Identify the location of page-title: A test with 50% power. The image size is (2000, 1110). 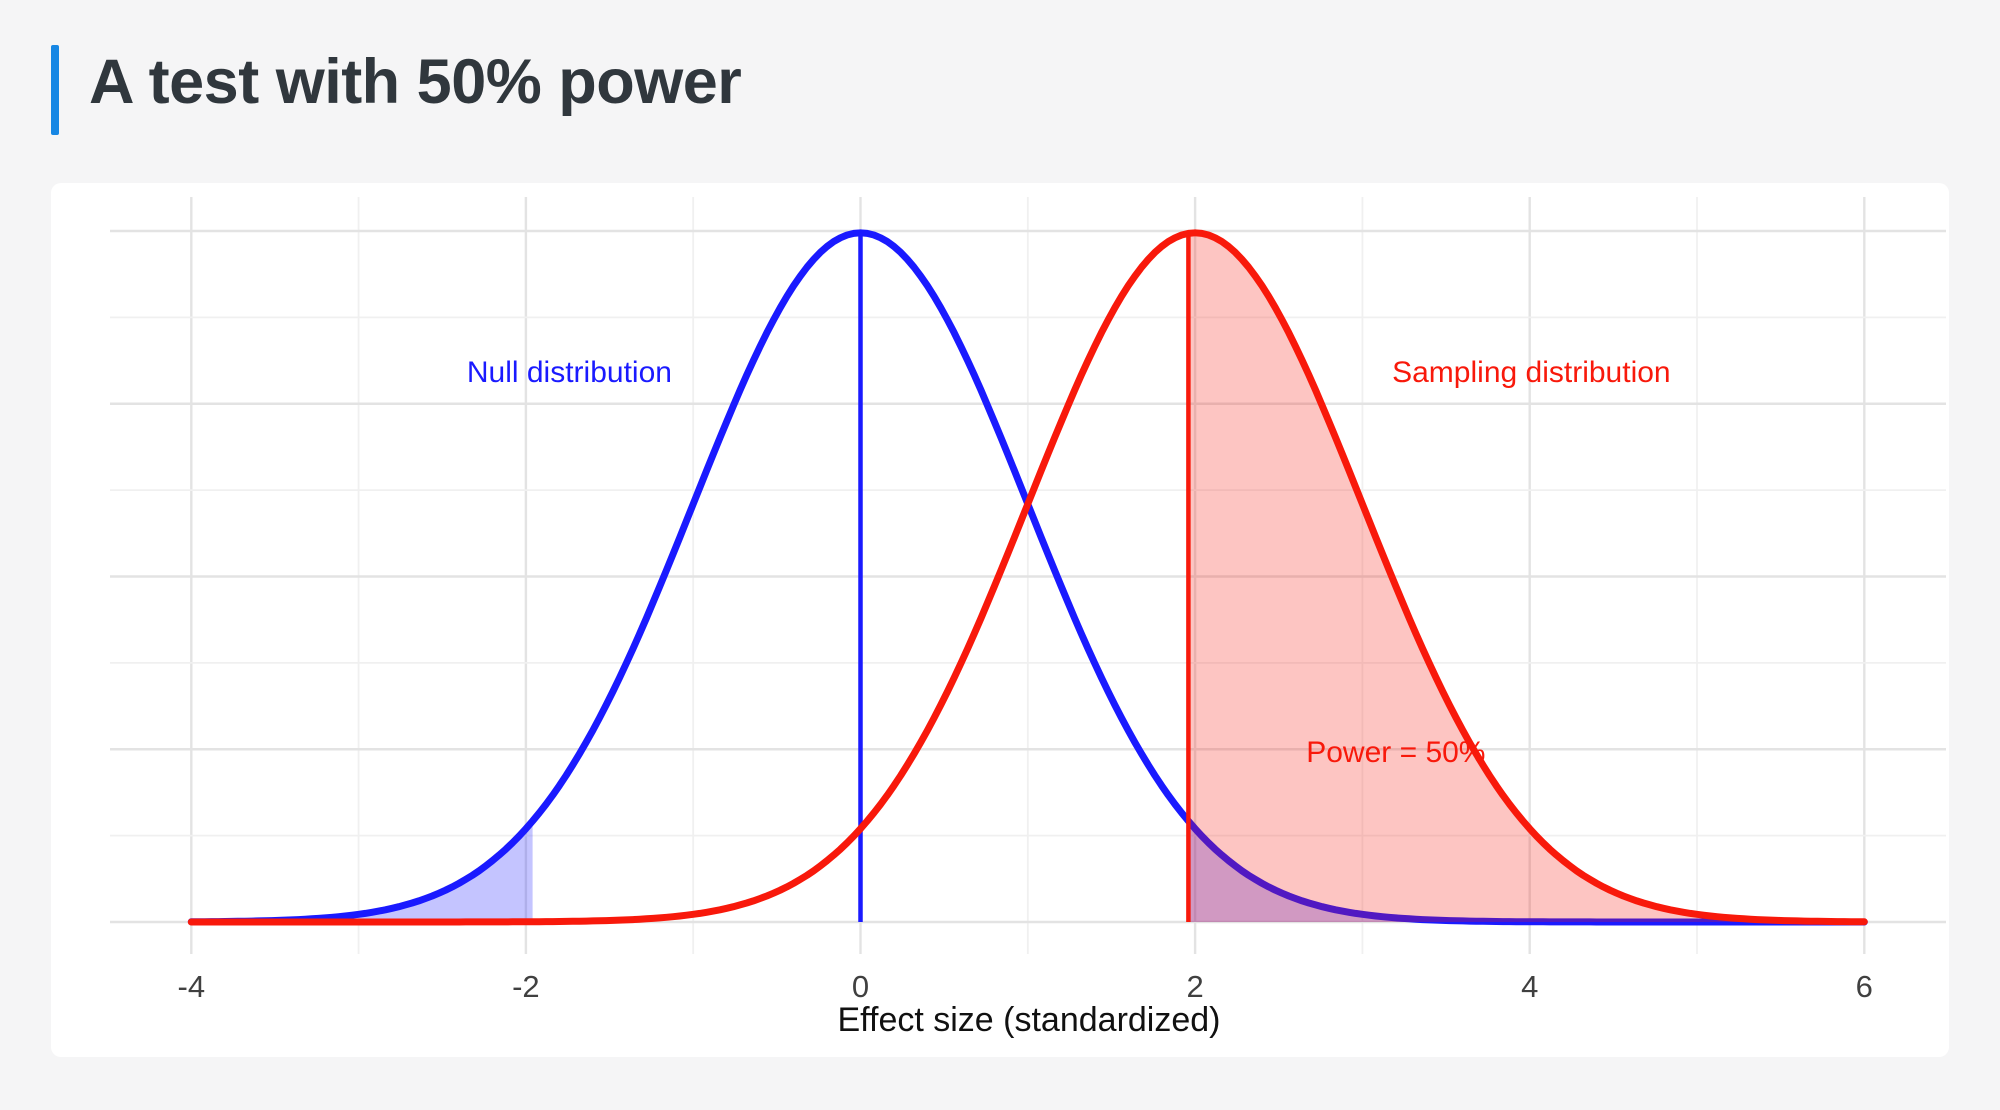
(415, 82).